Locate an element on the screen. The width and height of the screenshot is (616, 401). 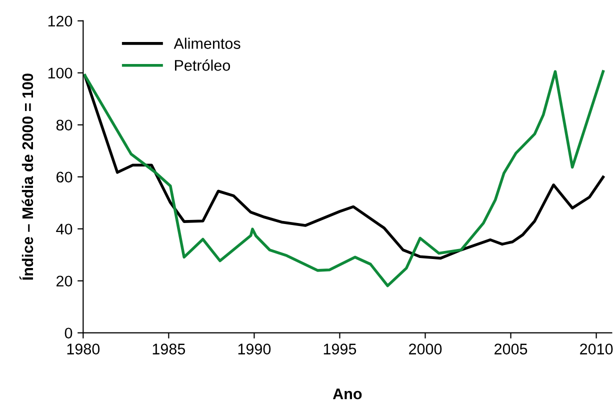
x-tick-label: 2010 is located at coordinates (596, 349).